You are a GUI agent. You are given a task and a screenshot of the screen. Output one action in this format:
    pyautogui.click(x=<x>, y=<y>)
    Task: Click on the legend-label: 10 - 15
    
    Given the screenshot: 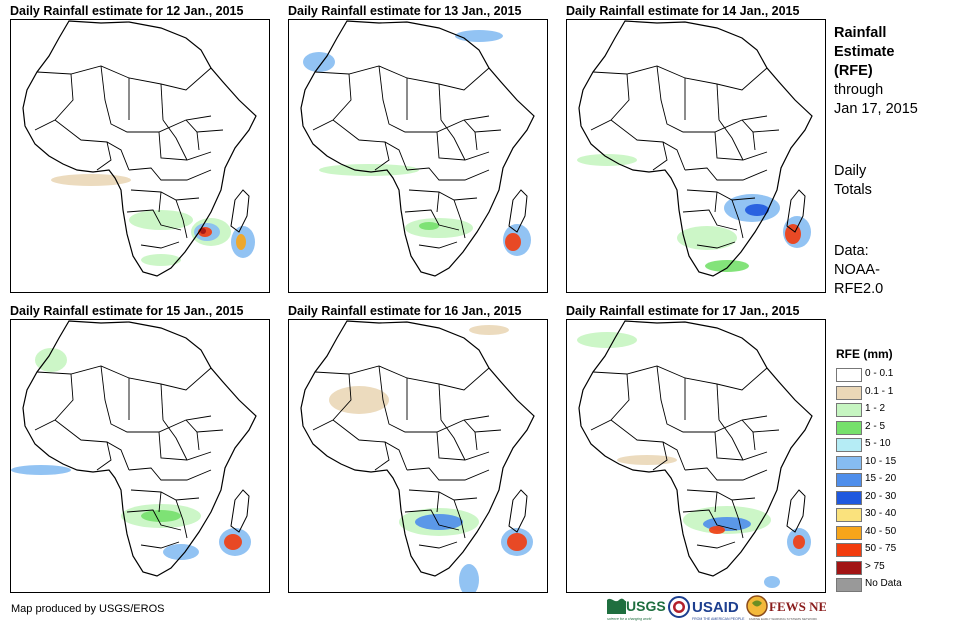 What is the action you would take?
    pyautogui.click(x=881, y=461)
    